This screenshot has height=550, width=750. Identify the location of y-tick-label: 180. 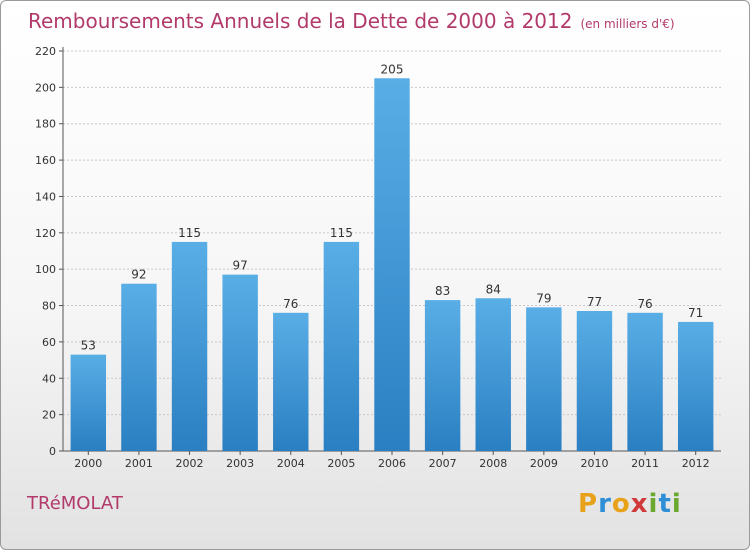
(45, 124).